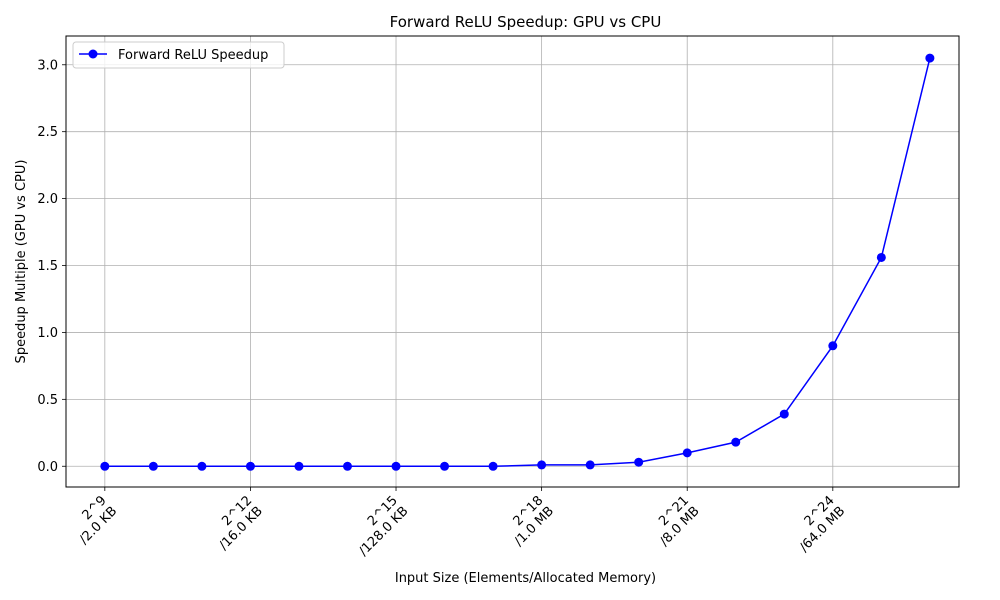 The height and width of the screenshot is (600, 1000). Describe the element at coordinates (525, 578) in the screenshot. I see `x-axis-label: Input Size (Elements/Allocated Memory)` at that location.